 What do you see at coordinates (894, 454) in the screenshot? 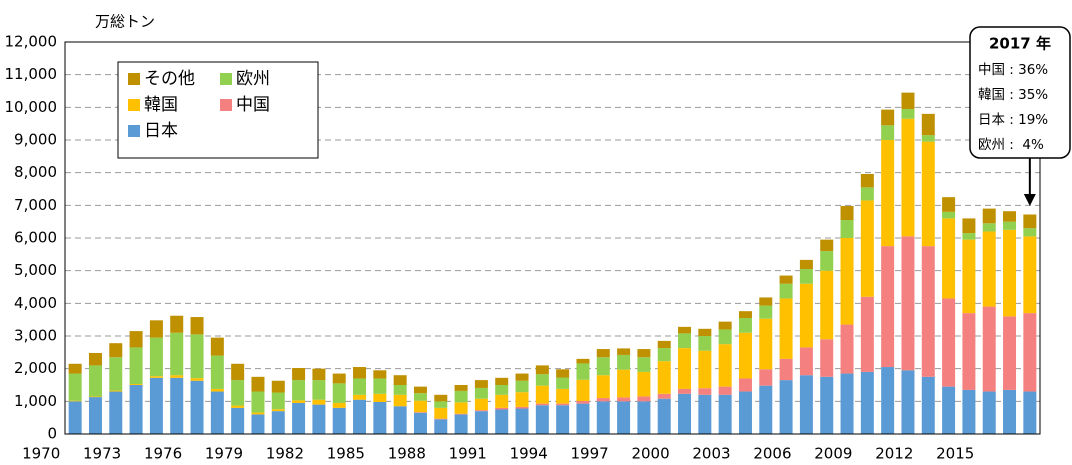
I see `x-tick-label: 2012` at bounding box center [894, 454].